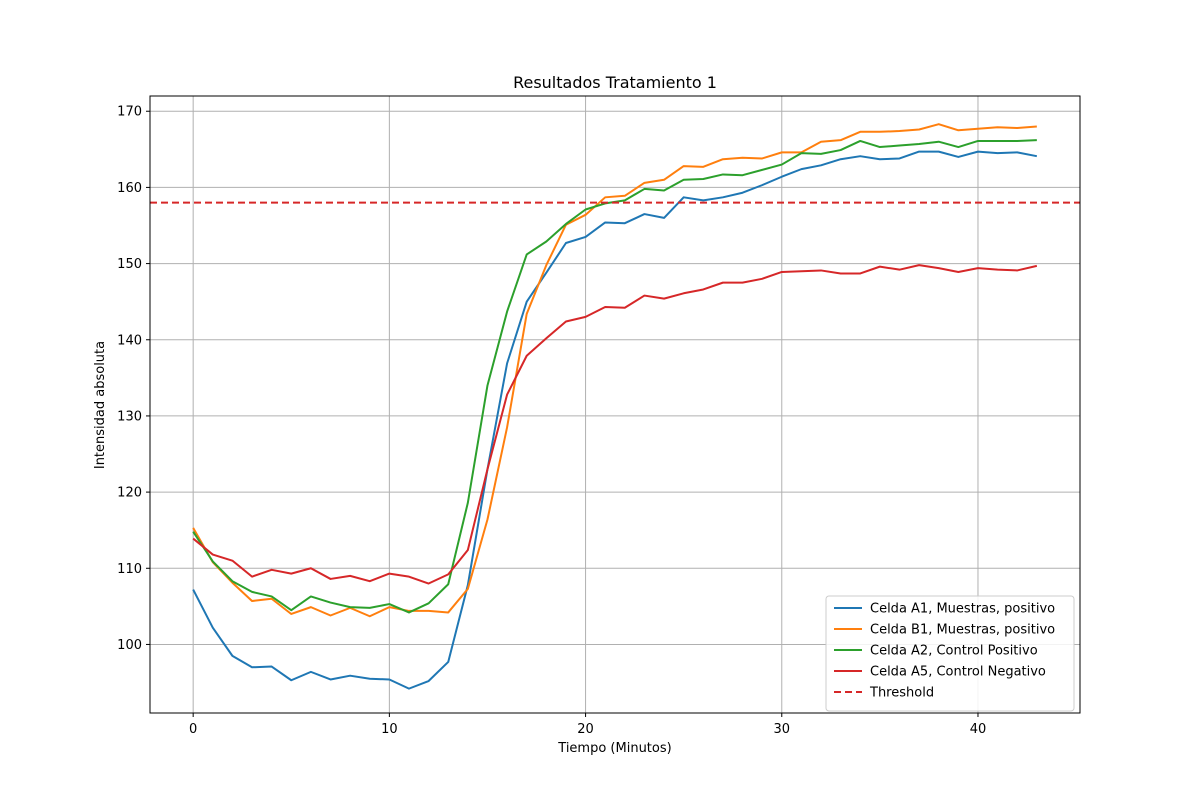  What do you see at coordinates (585, 729) in the screenshot?
I see `x-tick-label: 20` at bounding box center [585, 729].